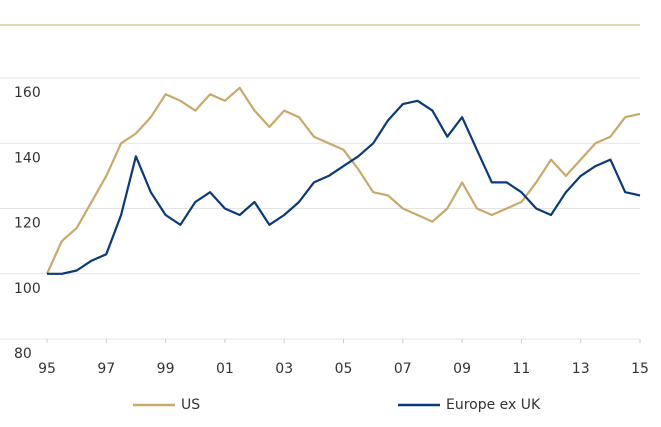 This screenshot has height=427, width=661. Describe the element at coordinates (47, 369) in the screenshot. I see `x-tick-label: 95` at that location.